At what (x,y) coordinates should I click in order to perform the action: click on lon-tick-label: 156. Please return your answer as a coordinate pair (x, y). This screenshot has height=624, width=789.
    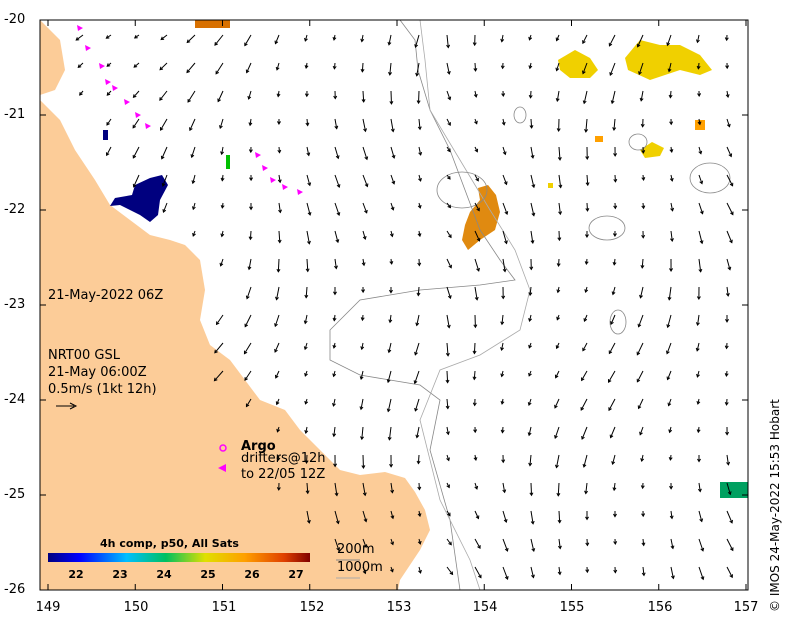
    Looking at the image, I should click on (660, 607).